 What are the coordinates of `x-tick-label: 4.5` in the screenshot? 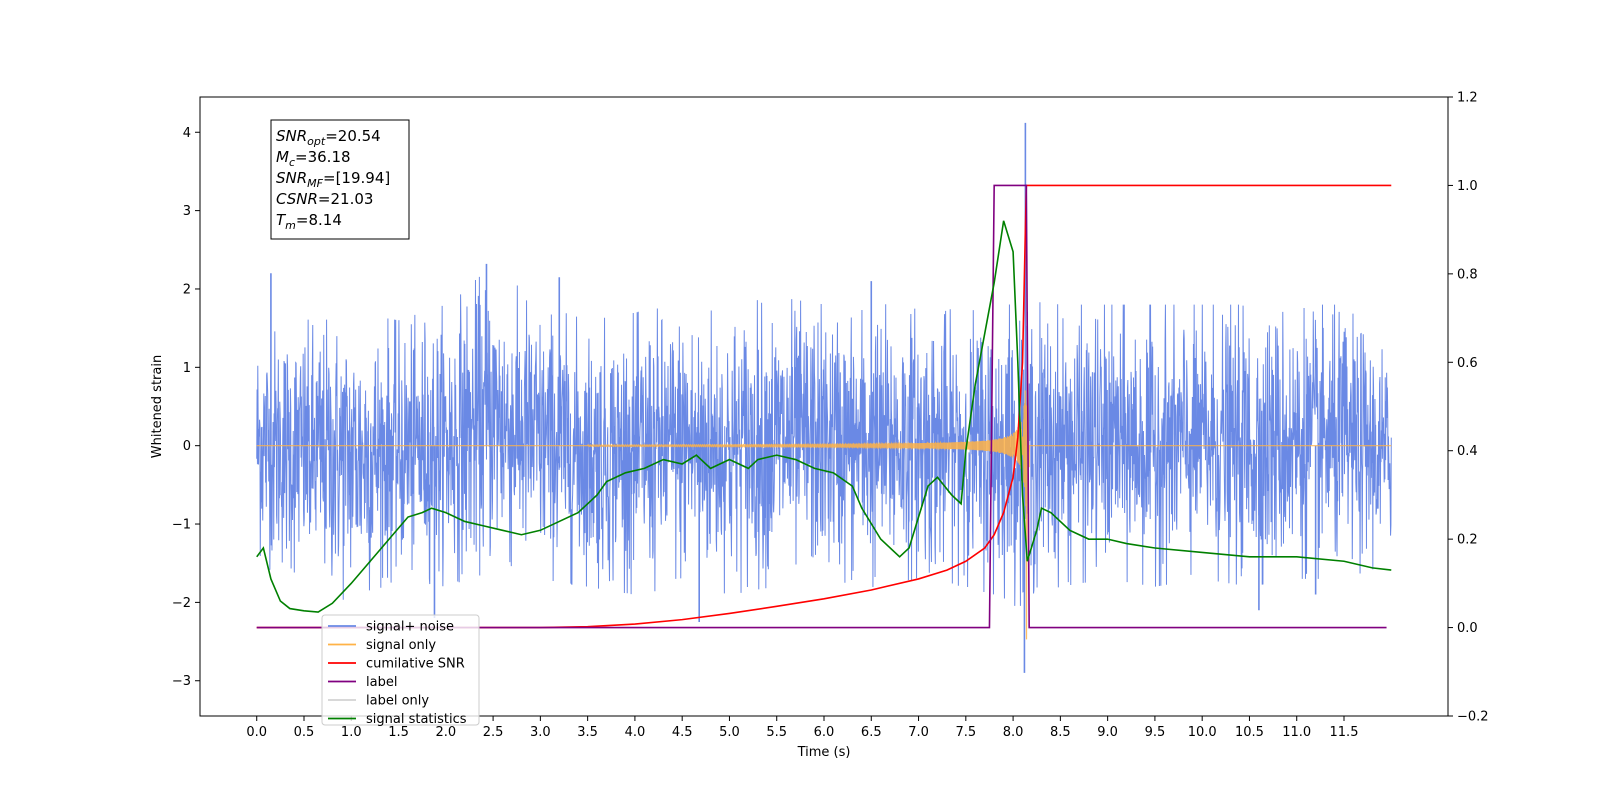 It's located at (682, 732).